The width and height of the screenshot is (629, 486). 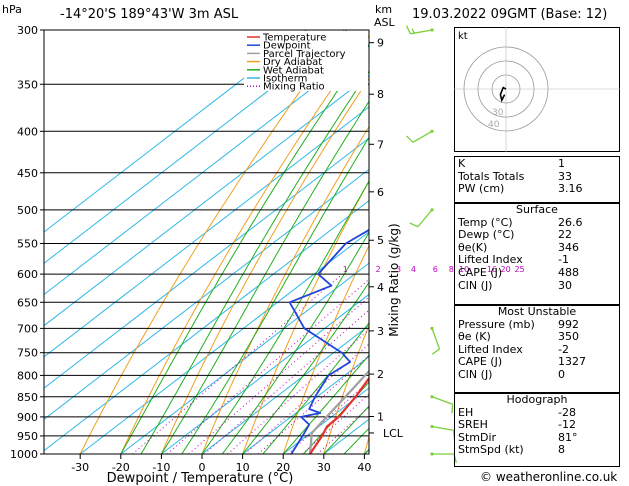 What do you see at coordinates (549, 477) in the screenshot?
I see `footer-credit: © weatheronline.co.uk` at bounding box center [549, 477].